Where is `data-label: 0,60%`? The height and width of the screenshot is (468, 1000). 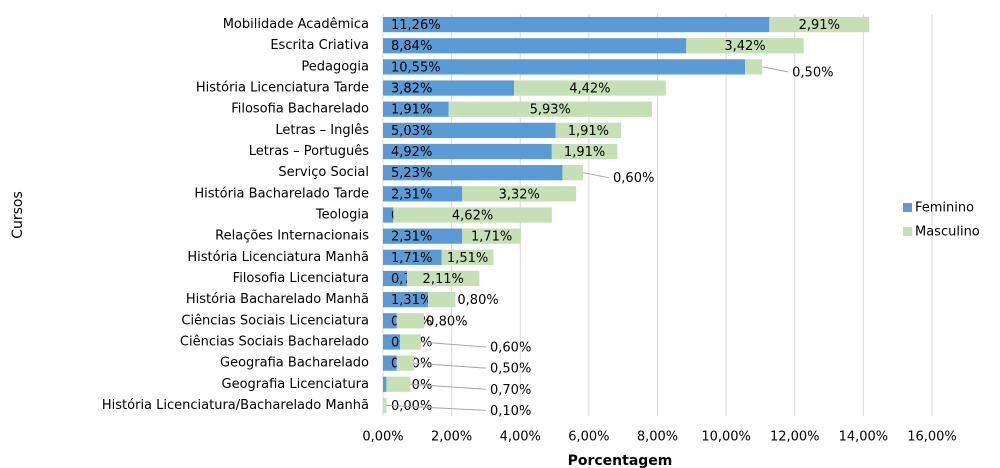
data-label: 0,60% is located at coordinates (633, 178).